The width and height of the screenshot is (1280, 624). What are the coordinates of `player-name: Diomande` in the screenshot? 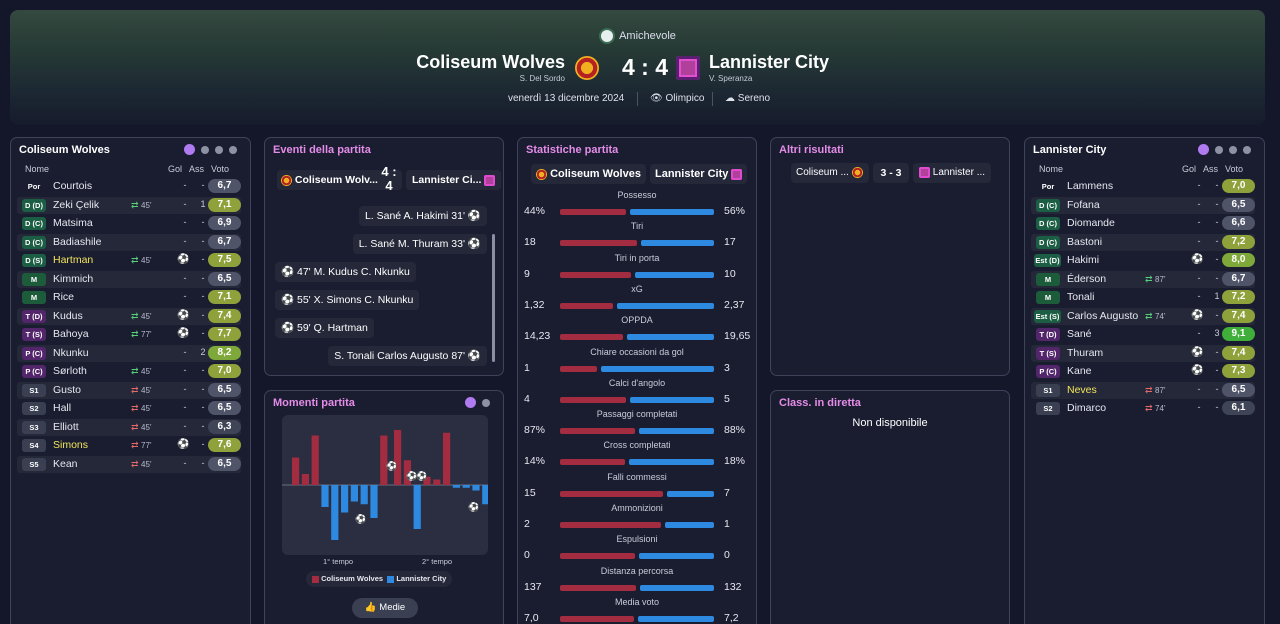 It's located at (1091, 223).